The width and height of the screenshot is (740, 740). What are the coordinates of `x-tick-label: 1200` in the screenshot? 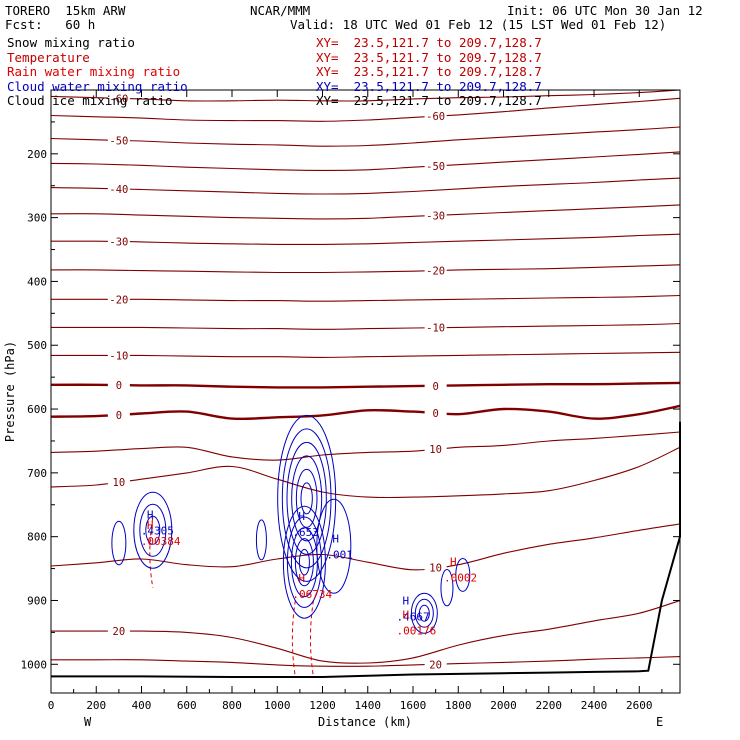 It's located at (322, 705).